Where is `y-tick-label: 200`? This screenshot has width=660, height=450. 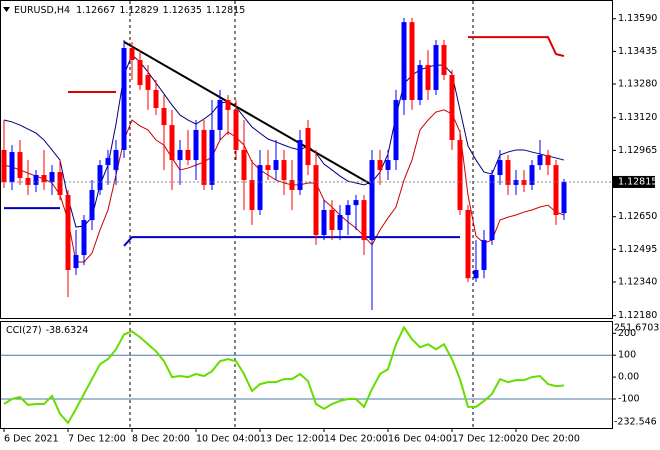
y-tick-label: 200 is located at coordinates (627, 333).